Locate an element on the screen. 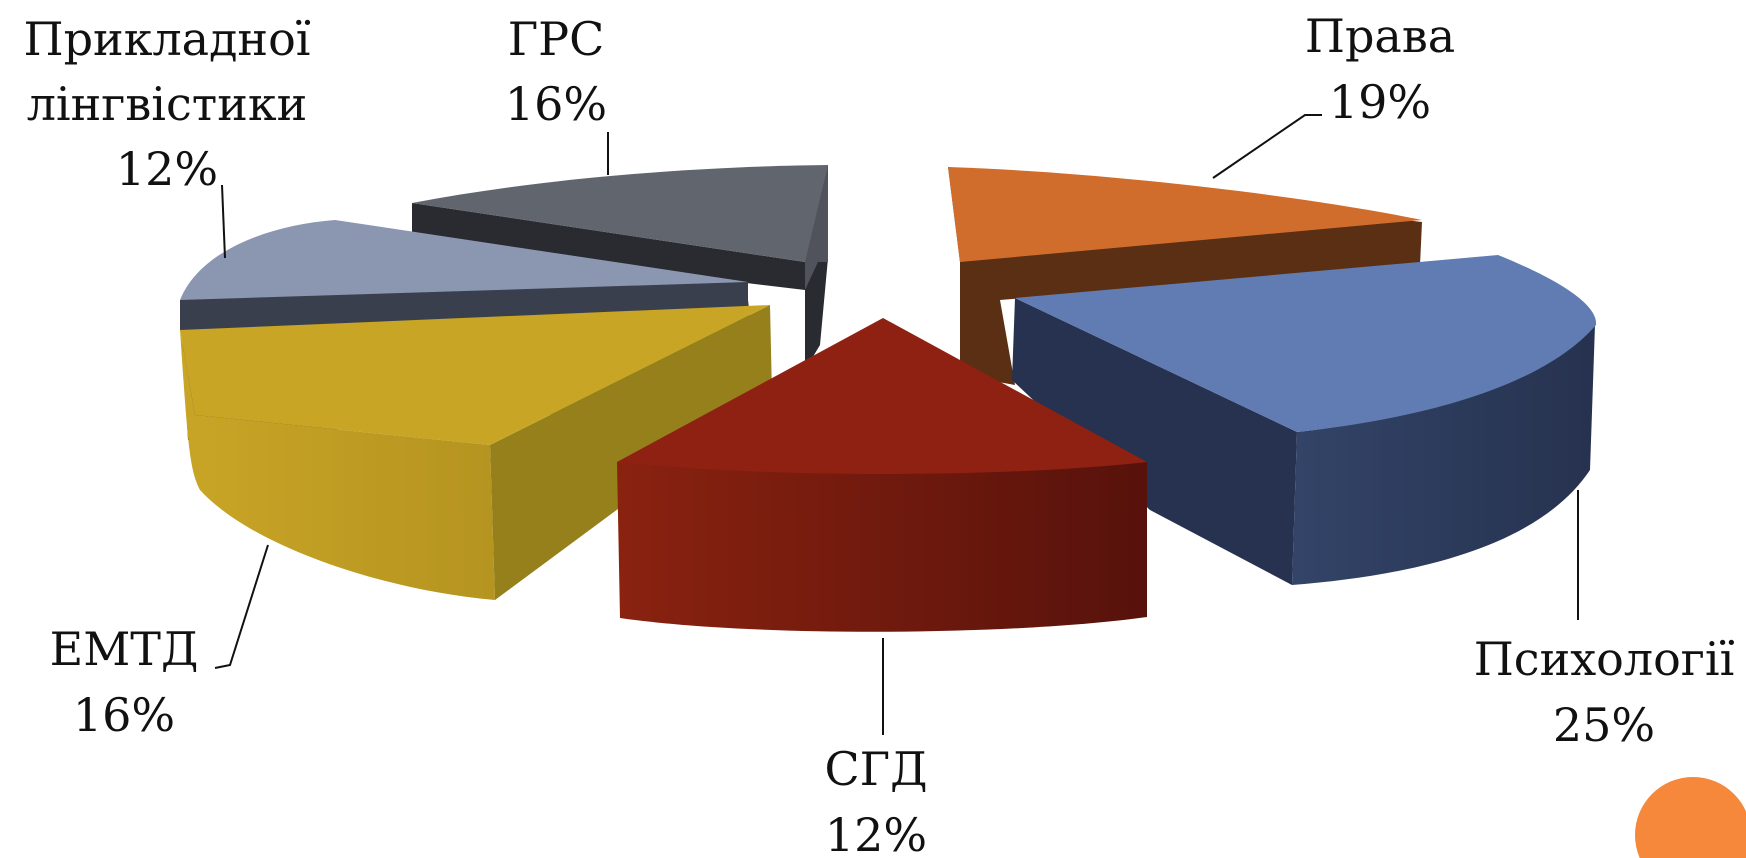 Image resolution: width=1746 pixels, height=858 pixels. label-sgd-name: СГД is located at coordinates (875, 769).